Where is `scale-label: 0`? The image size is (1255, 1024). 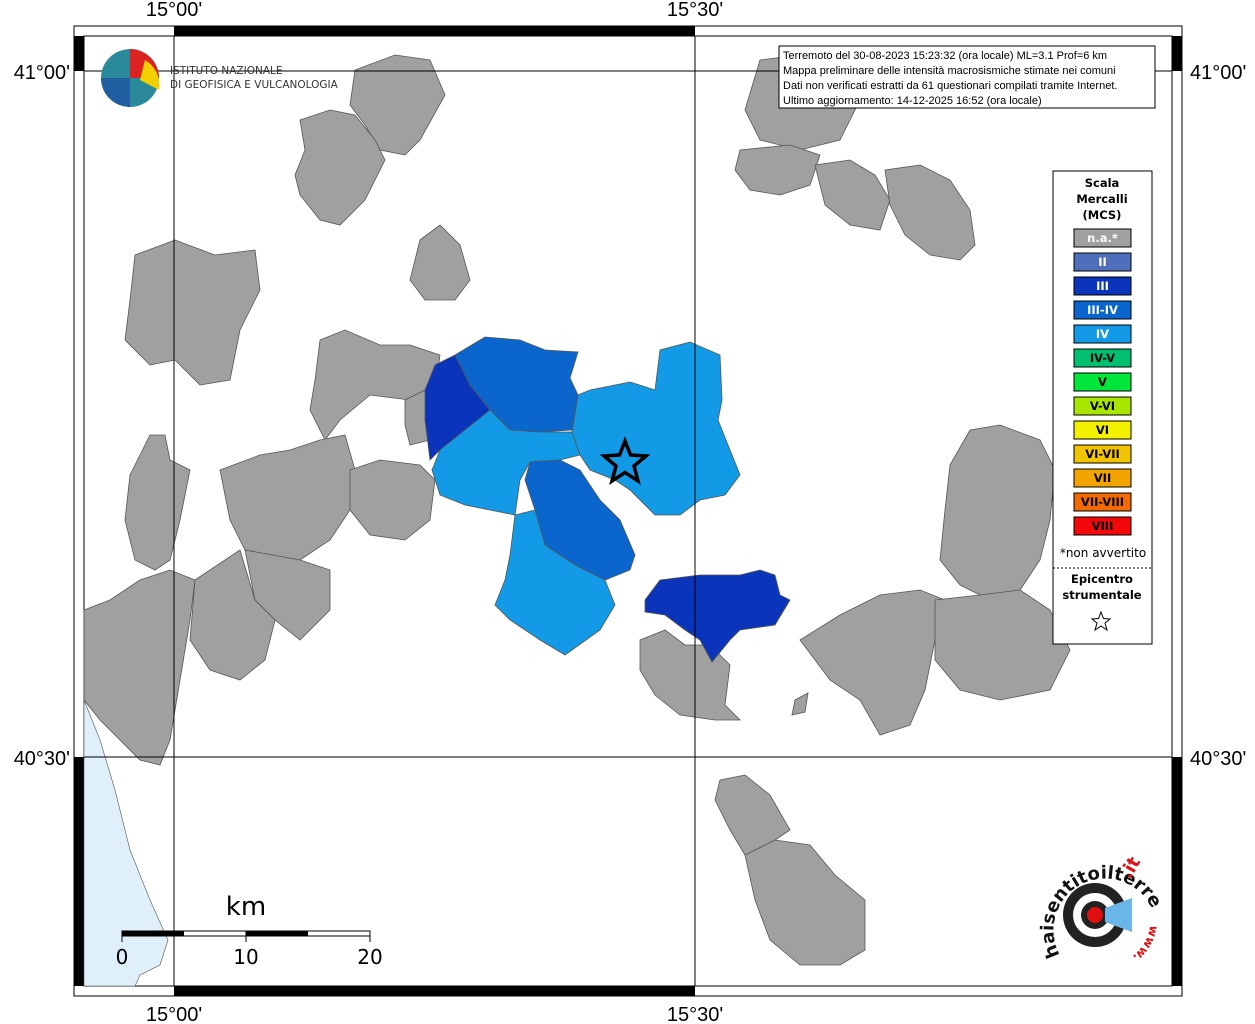
scale-label: 0 is located at coordinates (122, 957).